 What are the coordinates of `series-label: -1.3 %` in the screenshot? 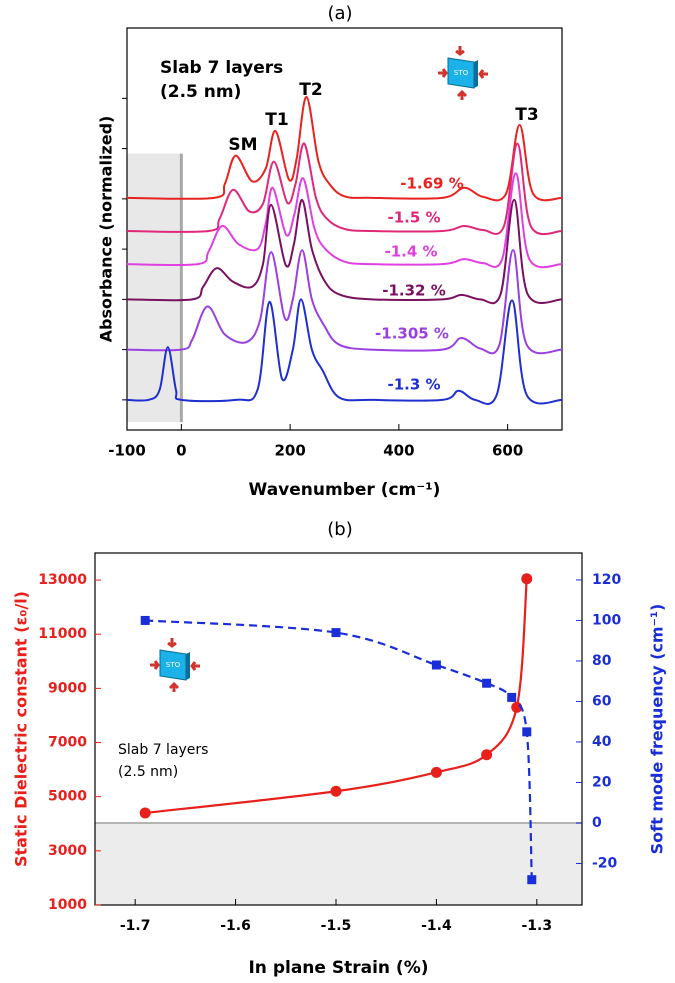 It's located at (413, 385).